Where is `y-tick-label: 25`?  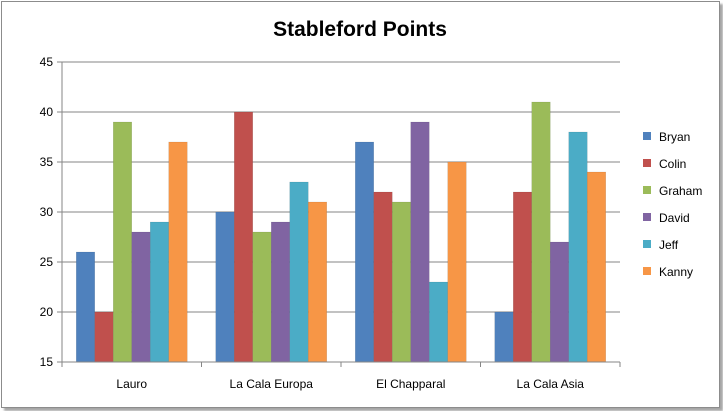
y-tick-label: 25 is located at coordinates (47, 262).